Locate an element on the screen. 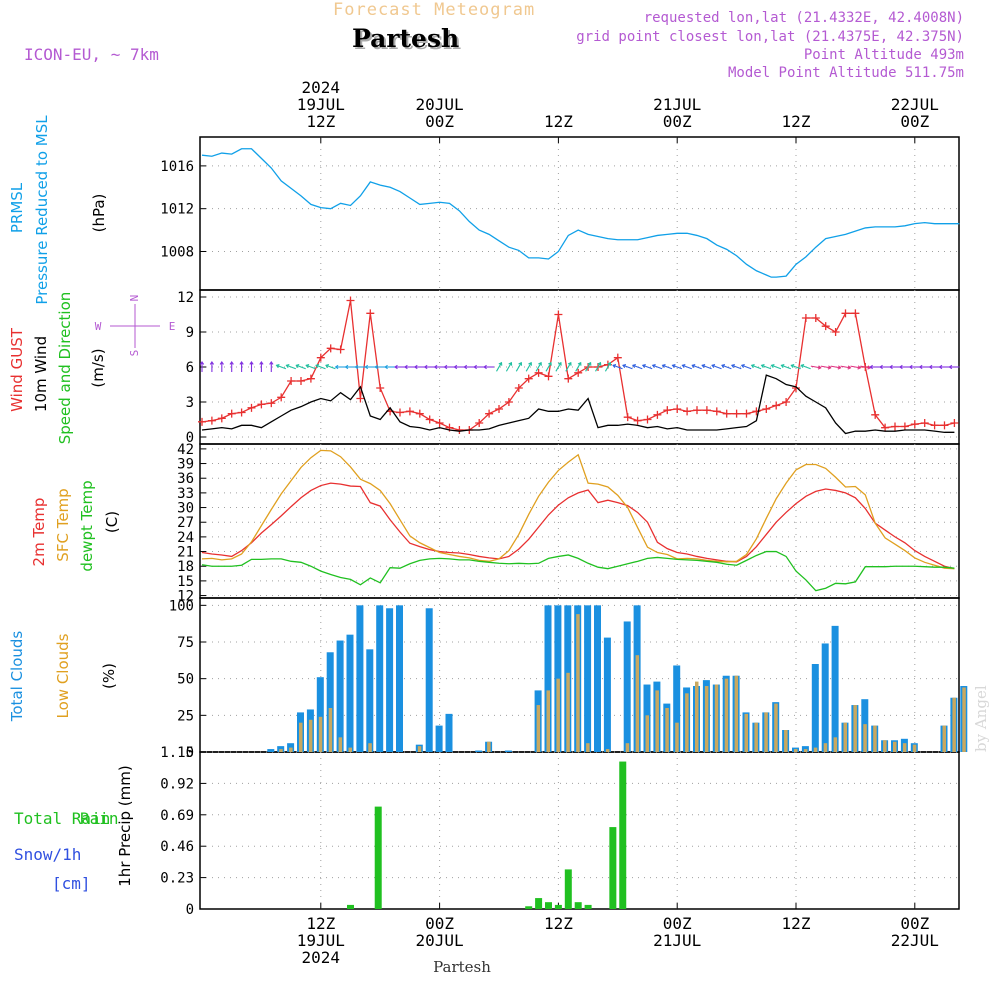 The image size is (1000, 1000). temperature-ytick-label: 30 is located at coordinates (185, 509).